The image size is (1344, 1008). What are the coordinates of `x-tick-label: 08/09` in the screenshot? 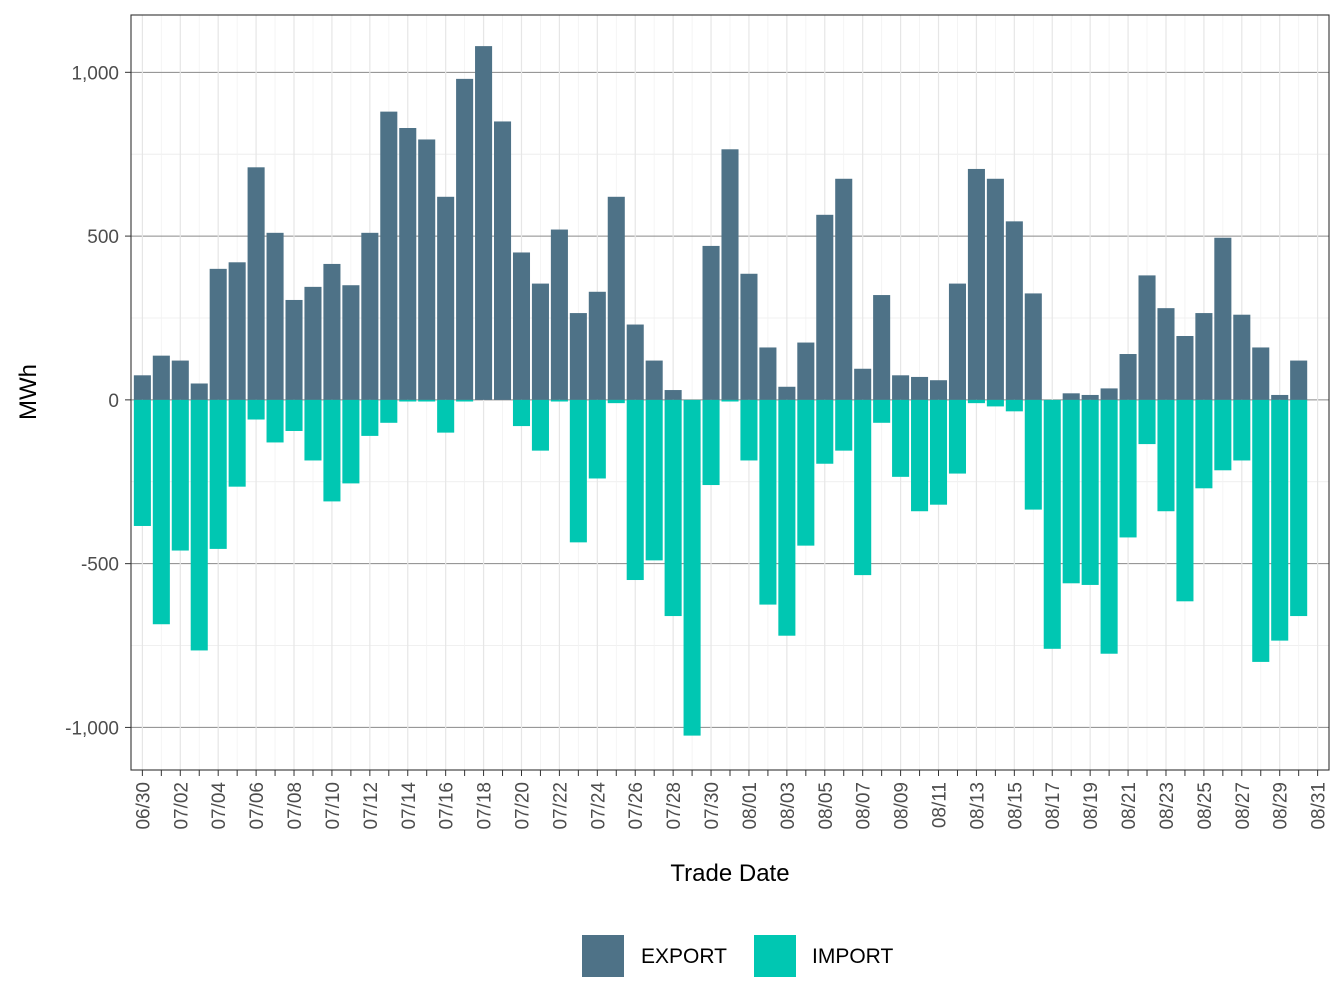 It's located at (902, 806).